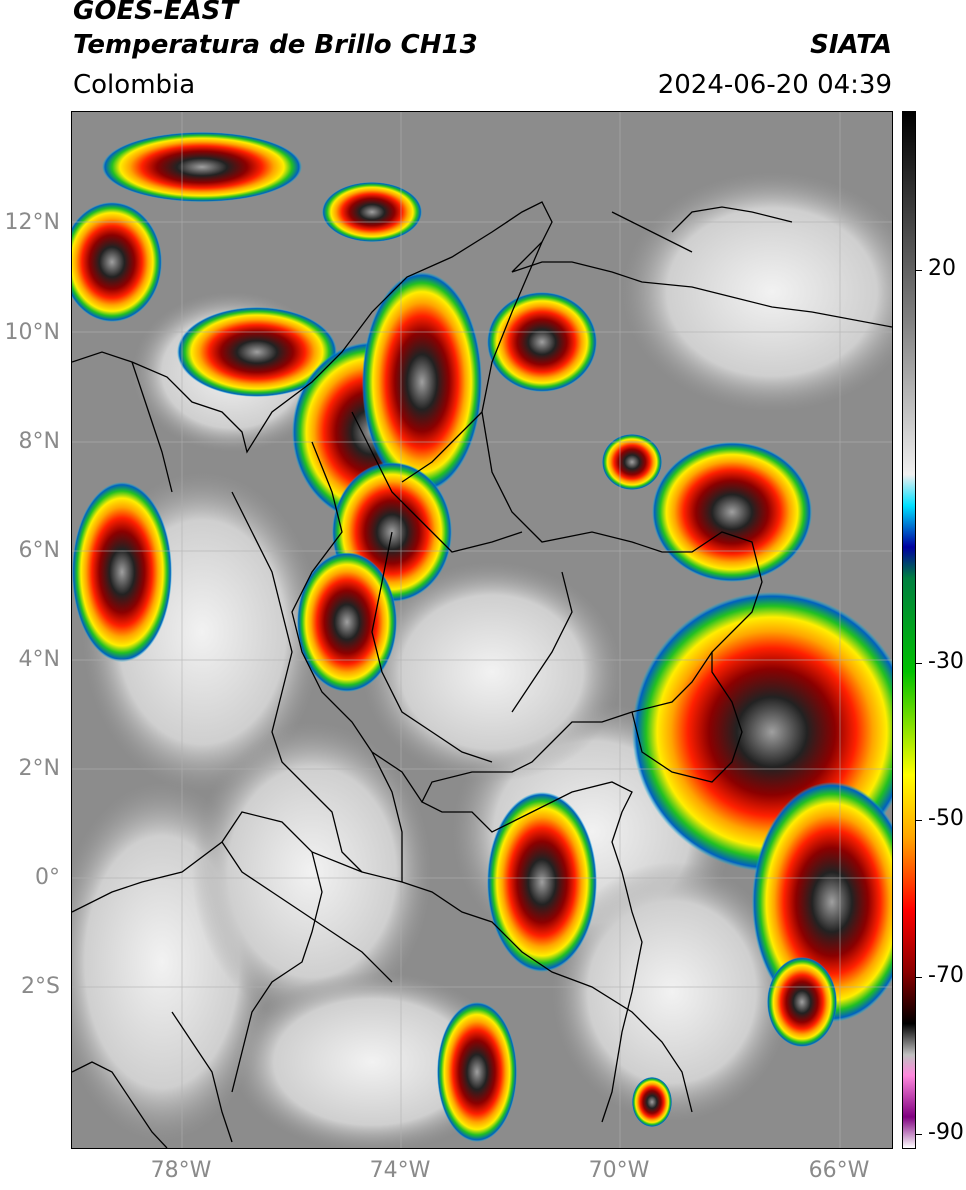 Image resolution: width=966 pixels, height=1190 pixels. What do you see at coordinates (909, 630) in the screenshot?
I see `temperature-colorbar` at bounding box center [909, 630].